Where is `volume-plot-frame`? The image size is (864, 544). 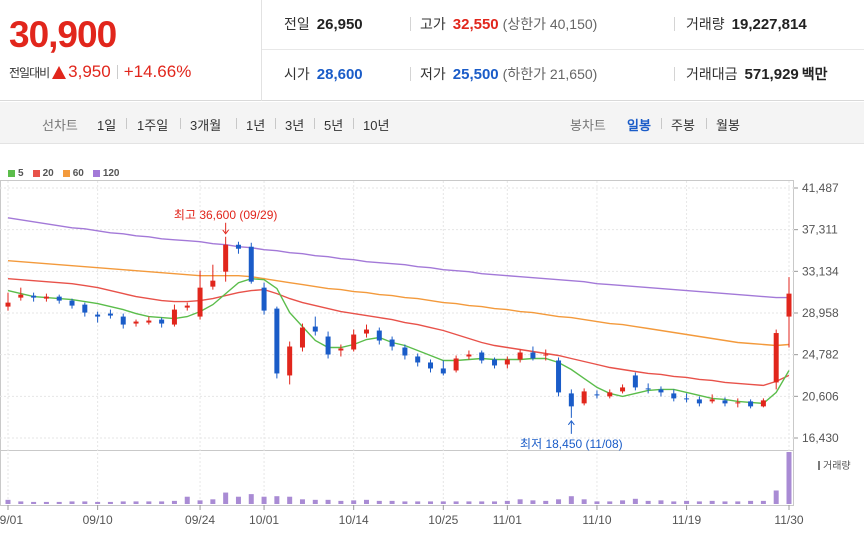
volume-plot-frame is located at coordinates (397, 478).